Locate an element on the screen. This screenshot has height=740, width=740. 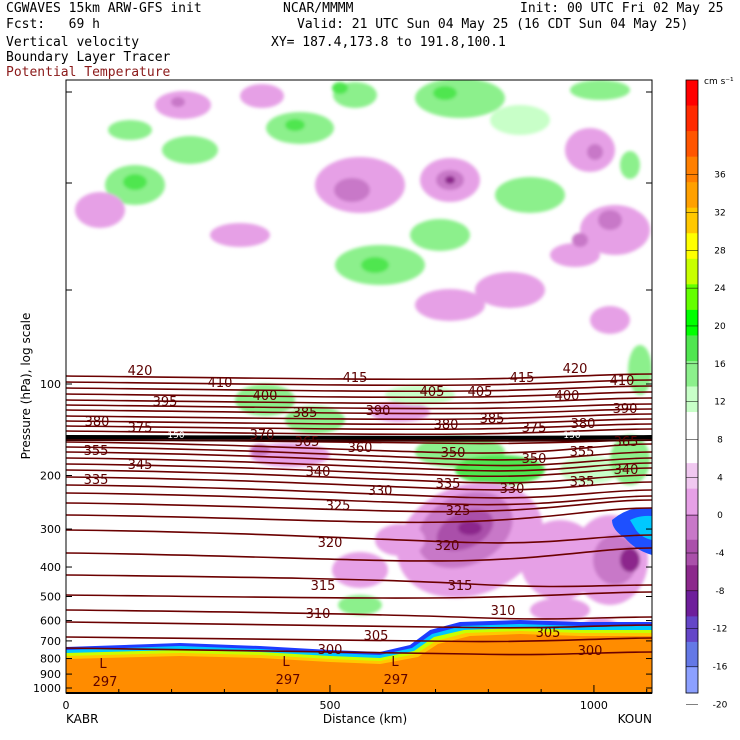
y-tick-label: 100 is located at coordinates (50, 384).